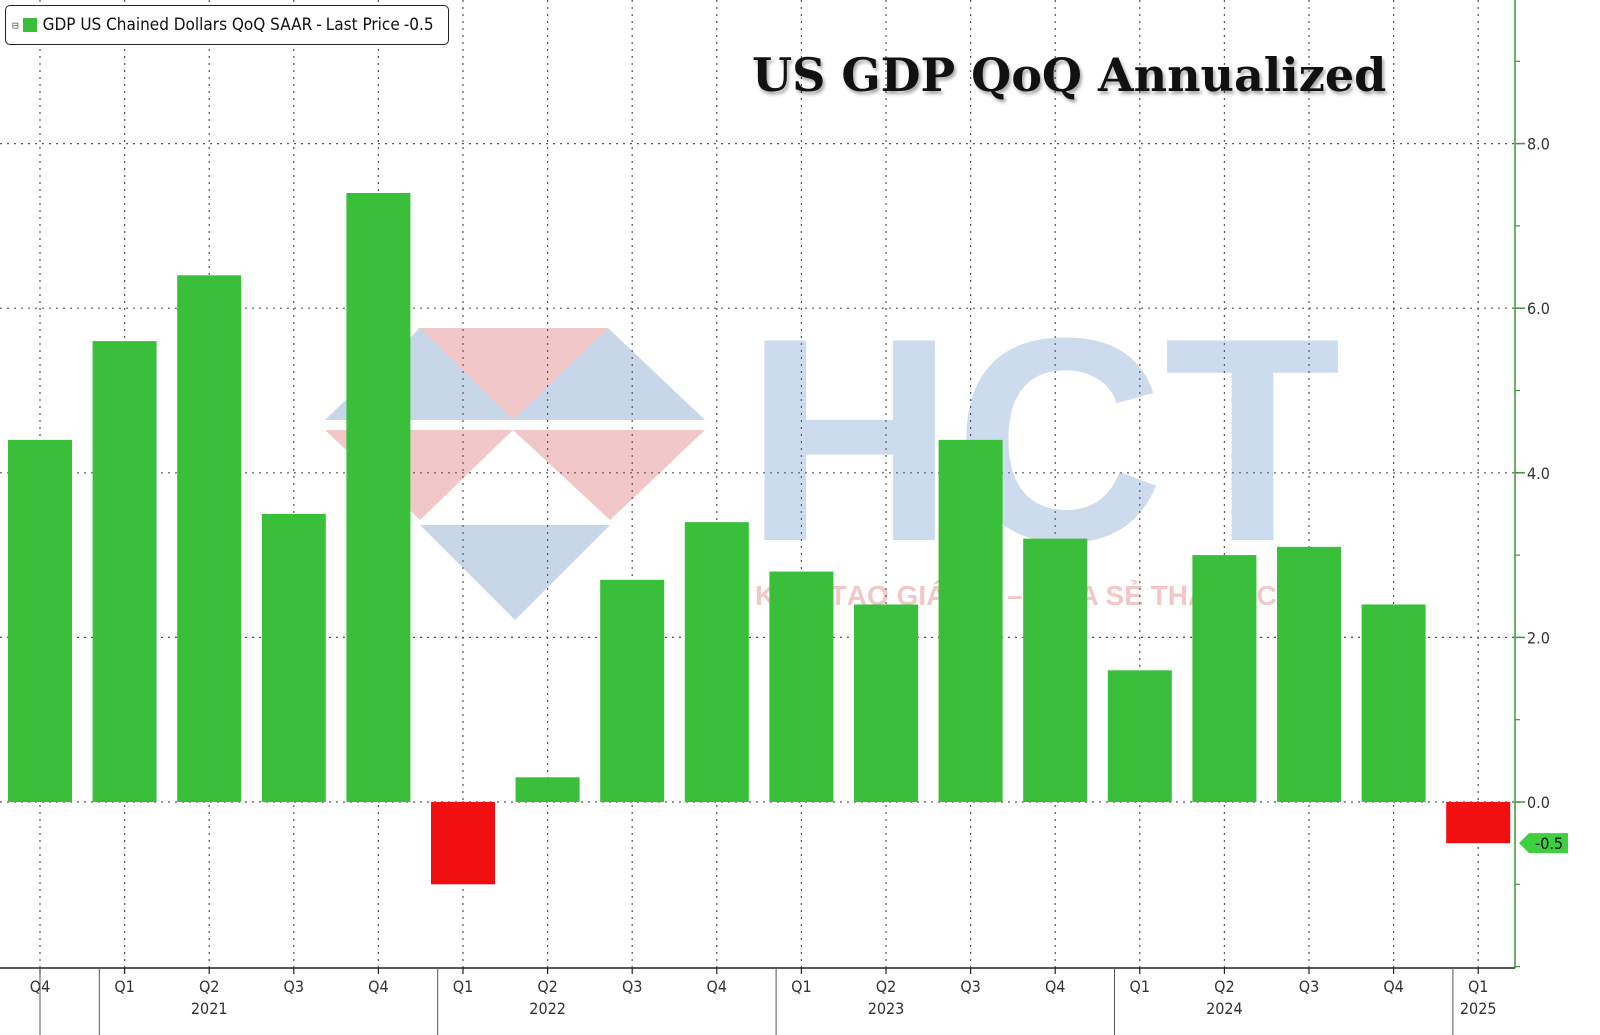  What do you see at coordinates (209, 1008) in the screenshot?
I see `year-label-2021: 2021` at bounding box center [209, 1008].